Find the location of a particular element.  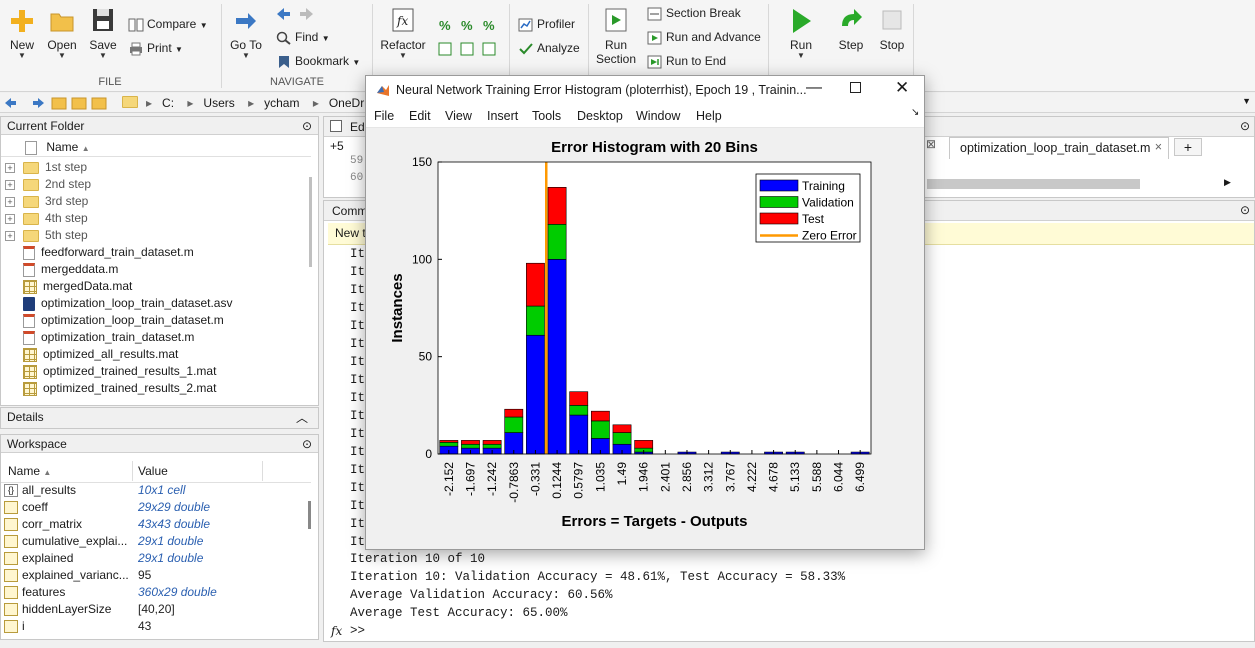

menu-insert: Insert is located at coordinates (503, 116).